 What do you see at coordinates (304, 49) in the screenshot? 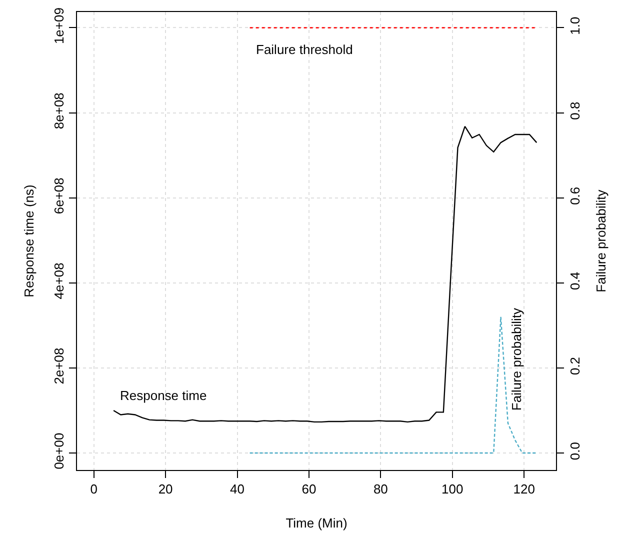
I see `series-label: Failure threshold` at bounding box center [304, 49].